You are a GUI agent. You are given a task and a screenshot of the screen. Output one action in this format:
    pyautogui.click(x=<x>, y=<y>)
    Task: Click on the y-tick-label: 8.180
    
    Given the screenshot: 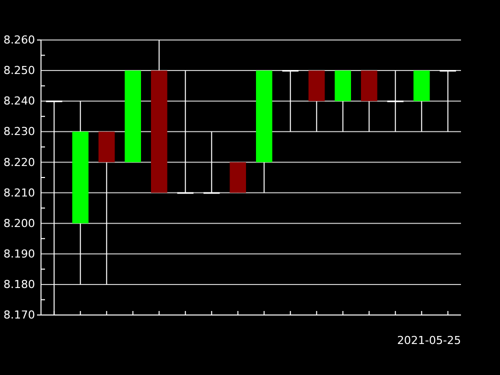 What is the action you would take?
    pyautogui.click(x=19, y=284)
    